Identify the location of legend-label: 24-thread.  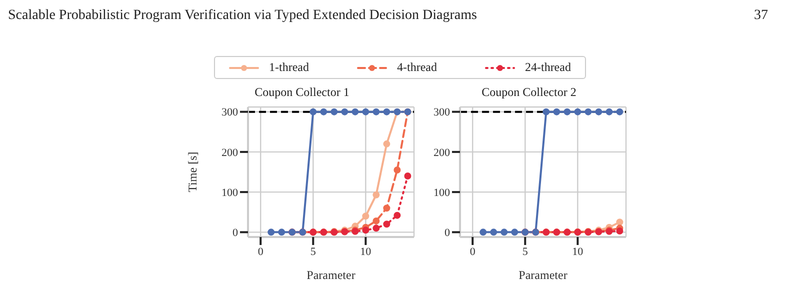
(547, 67).